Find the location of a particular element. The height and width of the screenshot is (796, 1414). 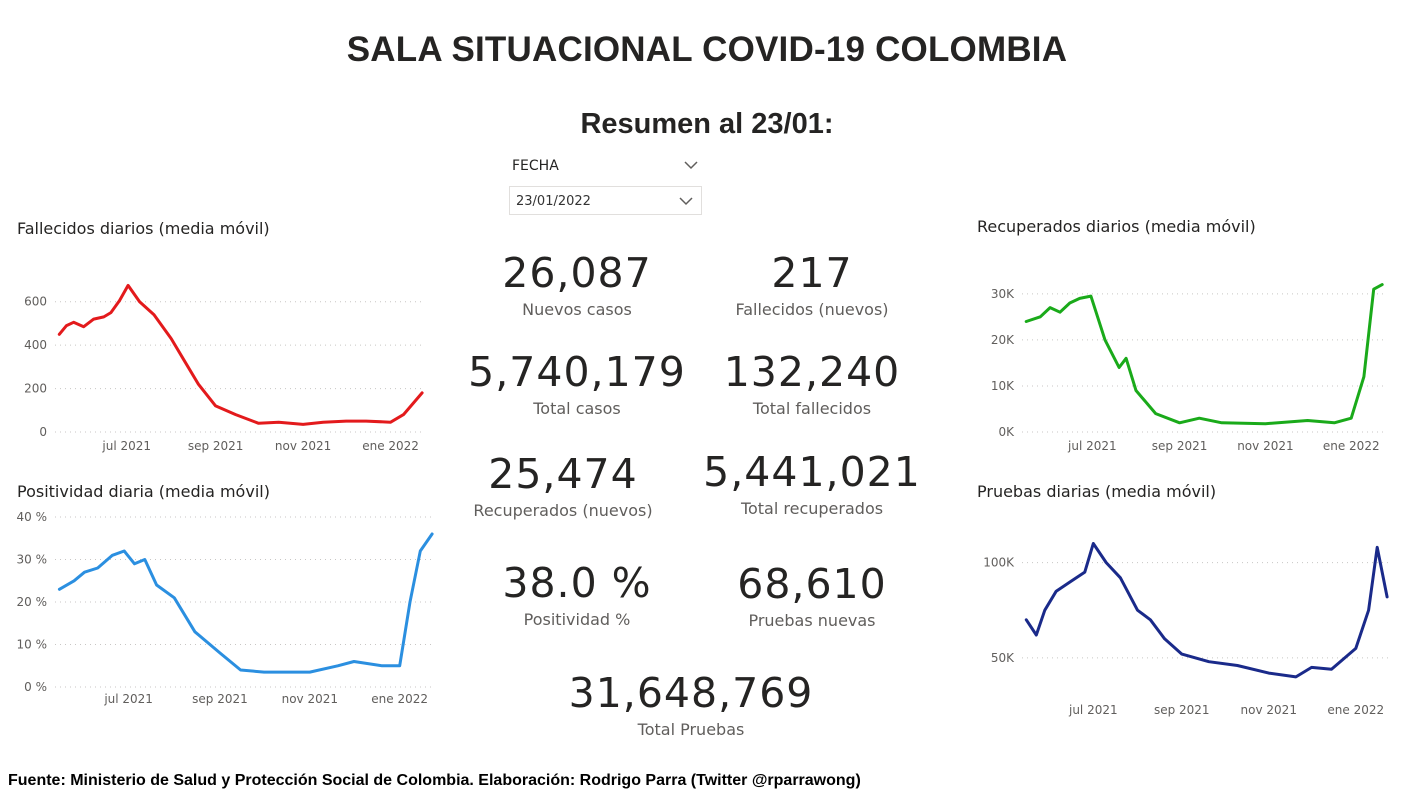

positividad-chart-title: Positividad diaria (media móvil) is located at coordinates (143, 491).